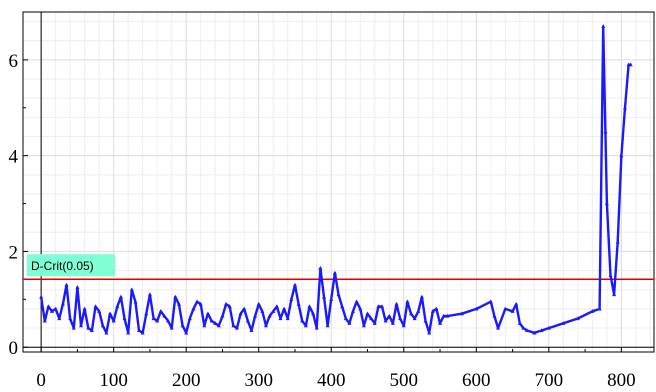 This screenshot has height=392, width=656. What do you see at coordinates (331, 380) in the screenshot?
I see `x-tick-label: 400` at bounding box center [331, 380].